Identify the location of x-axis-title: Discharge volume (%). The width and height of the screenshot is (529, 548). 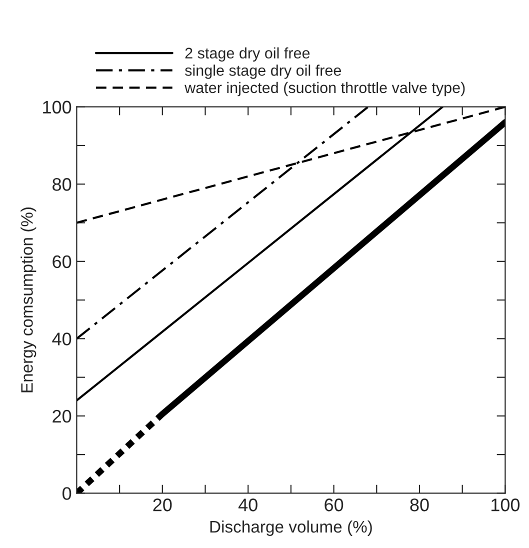
(291, 528).